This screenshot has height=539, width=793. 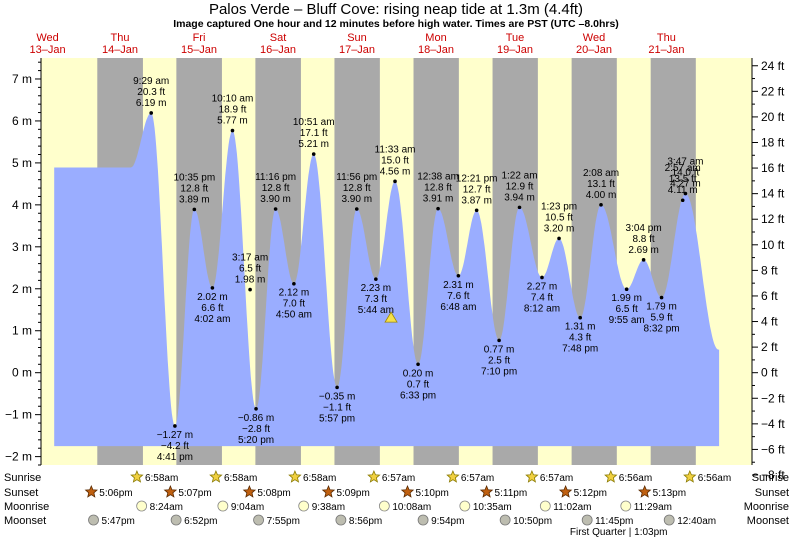 I want to click on tide-event-time: 1:22 am, so click(x=519, y=175).